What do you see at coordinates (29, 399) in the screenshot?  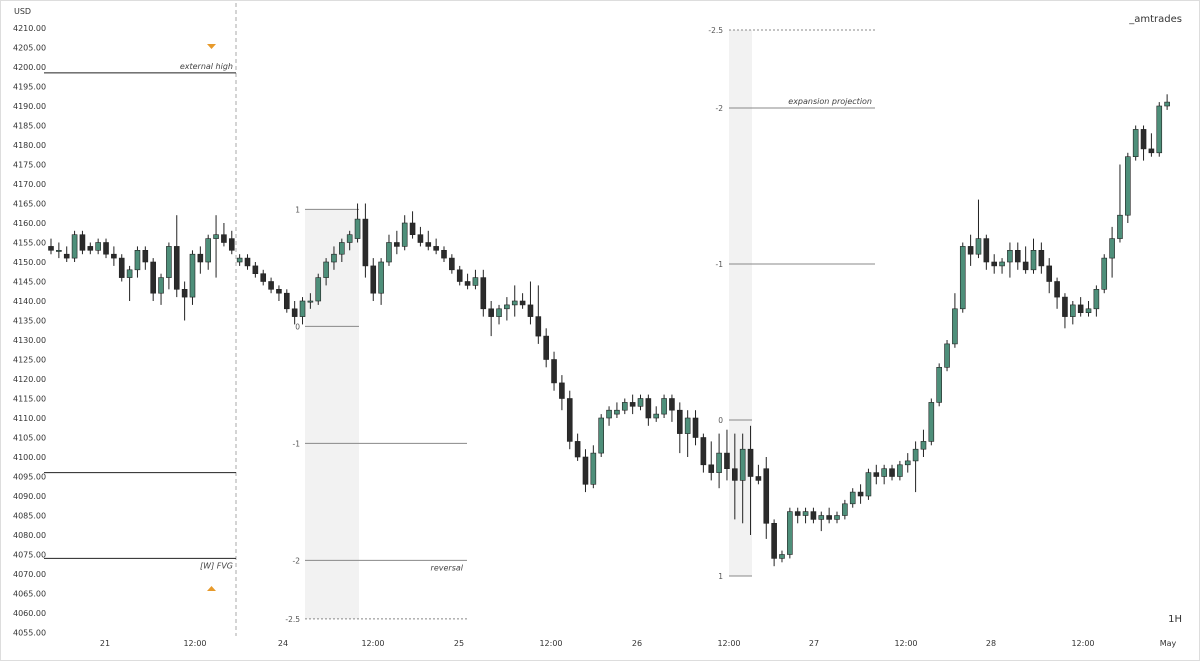 I see `y-tick-label: 4115.00` at bounding box center [29, 399].